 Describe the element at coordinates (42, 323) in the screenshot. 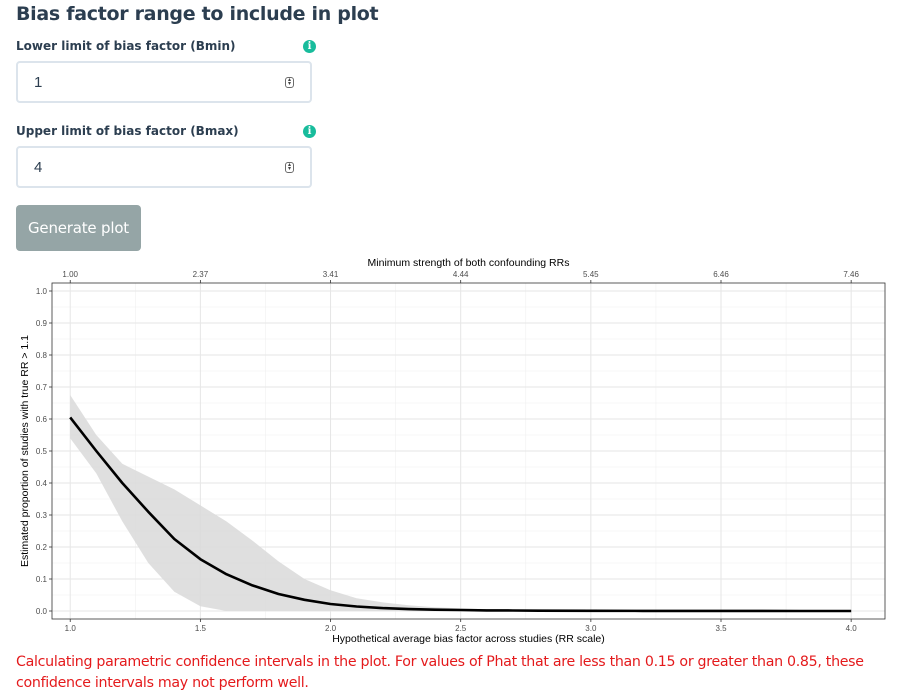

I see `y-tick-label: 0.9` at that location.